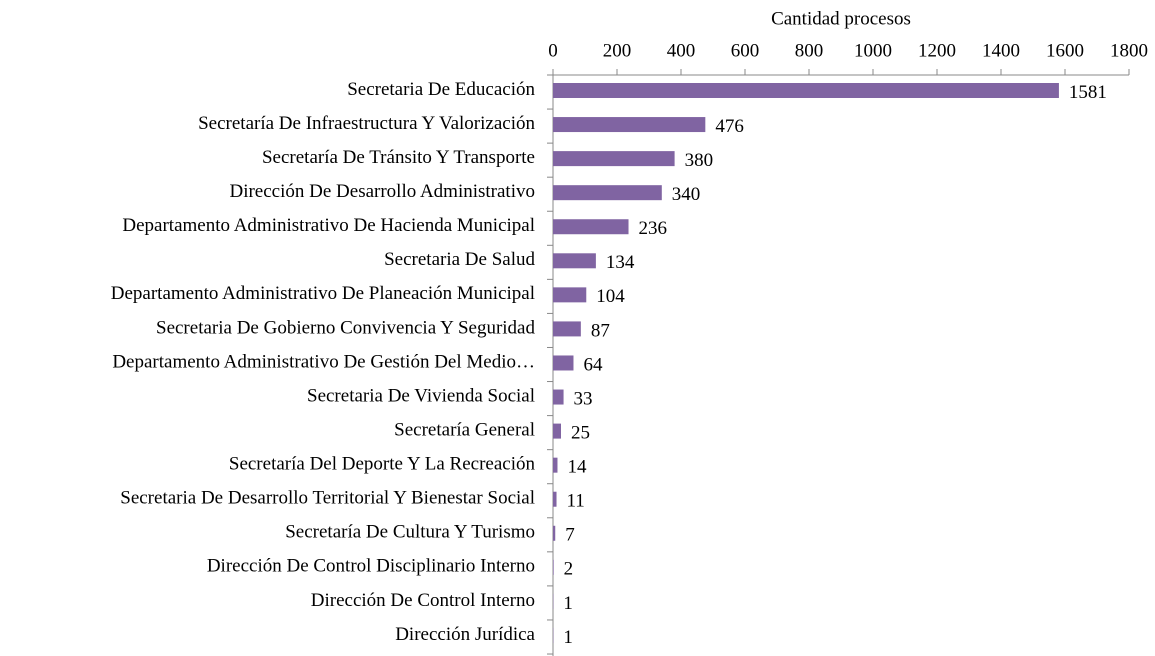  What do you see at coordinates (600, 330) in the screenshot?
I see `value-label: 87` at bounding box center [600, 330].